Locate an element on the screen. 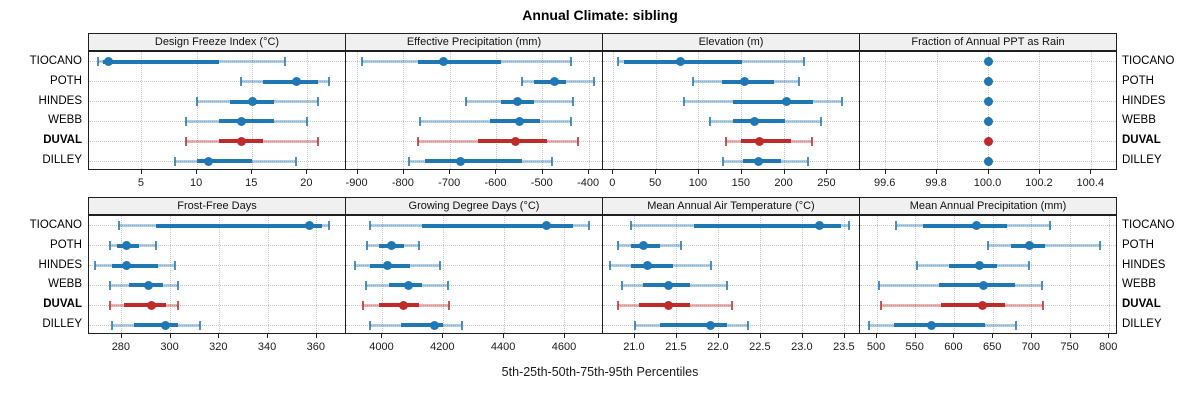  panel-title: Growing Degree Days (°C) is located at coordinates (474, 206).